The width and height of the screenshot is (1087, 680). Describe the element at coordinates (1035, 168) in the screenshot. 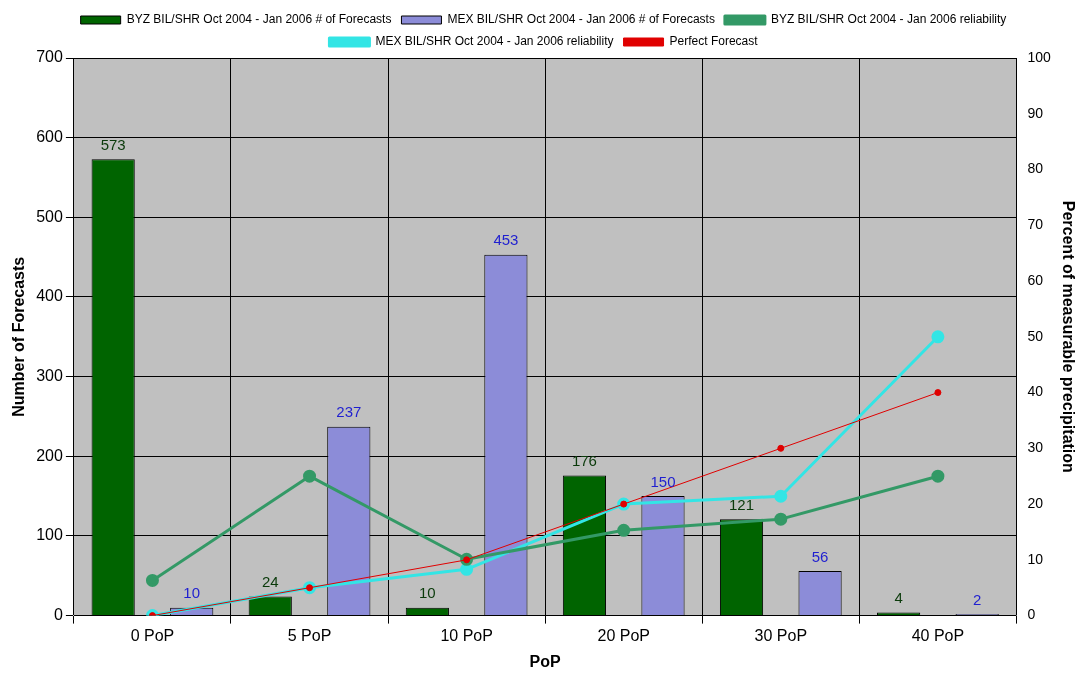

I see `y2-tick-label: 80` at that location.